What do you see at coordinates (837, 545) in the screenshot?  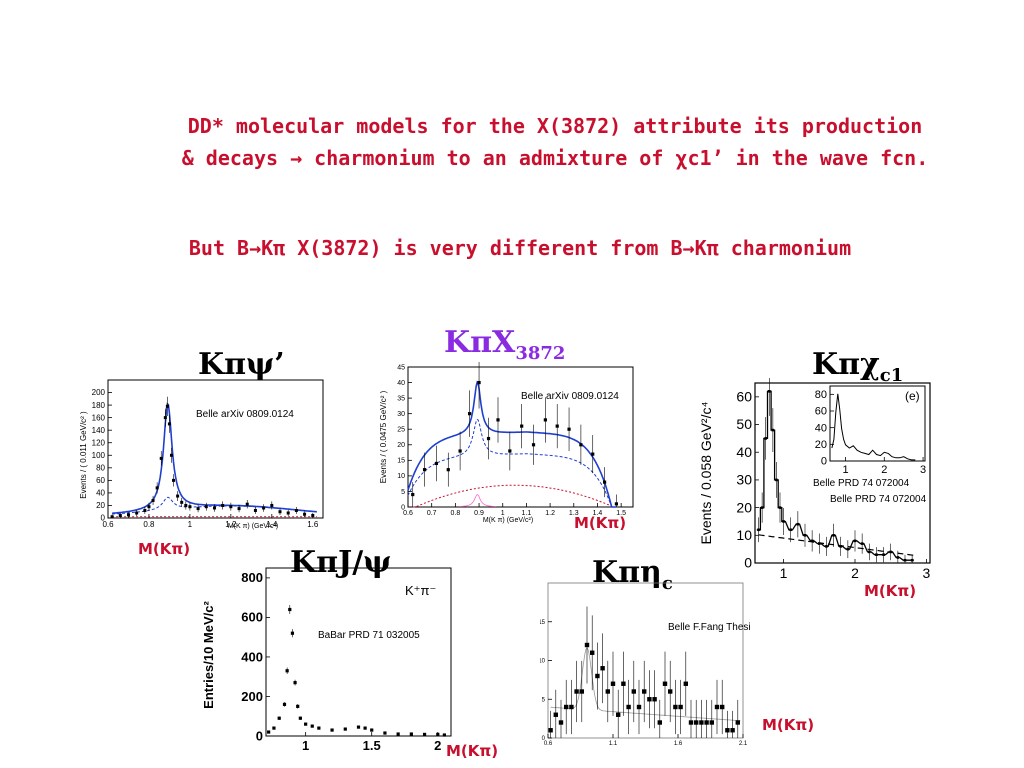 I see `p3-background-curve` at bounding box center [837, 545].